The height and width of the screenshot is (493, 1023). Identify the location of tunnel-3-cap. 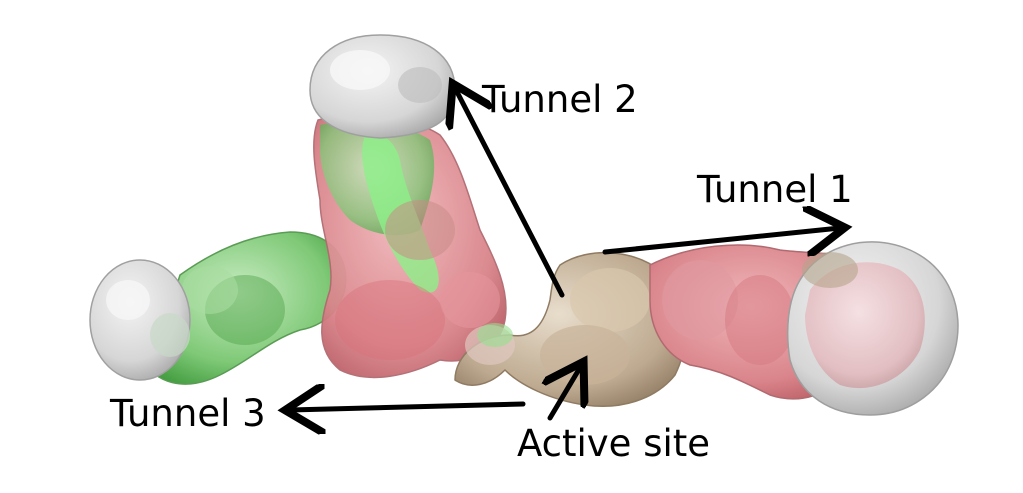
(140, 320).